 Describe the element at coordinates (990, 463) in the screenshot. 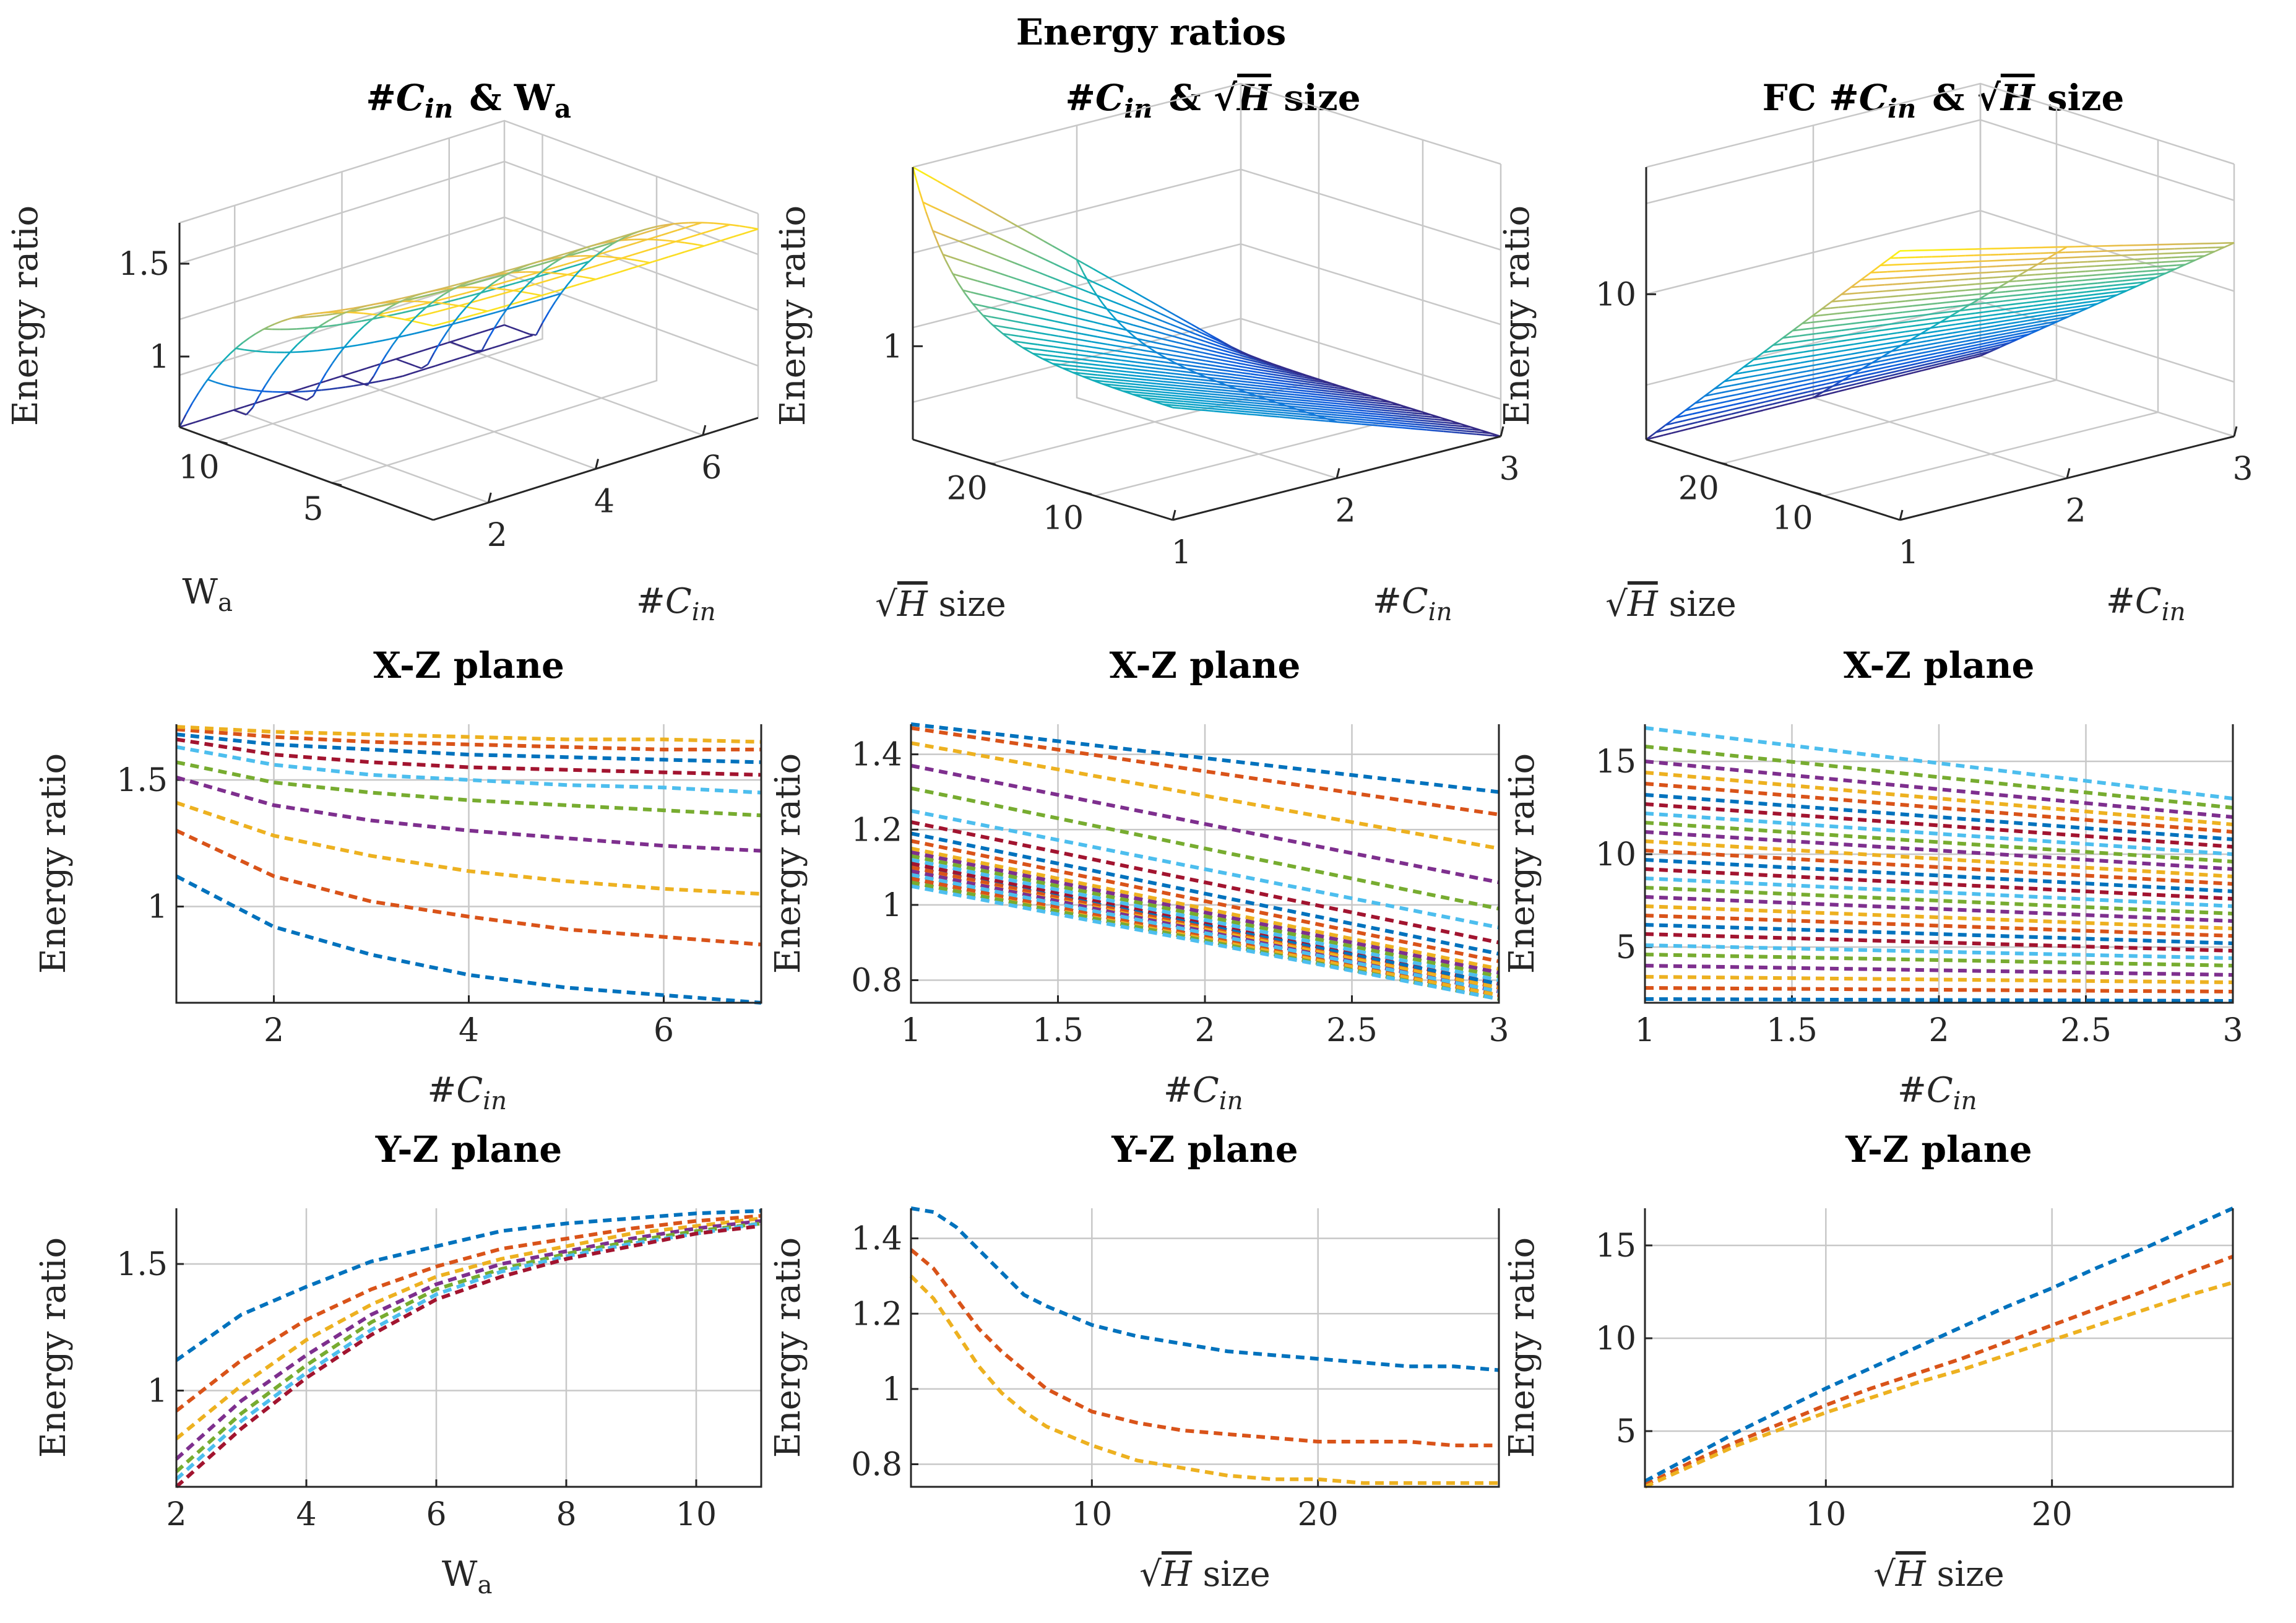

I see `y-tick-mark` at that location.